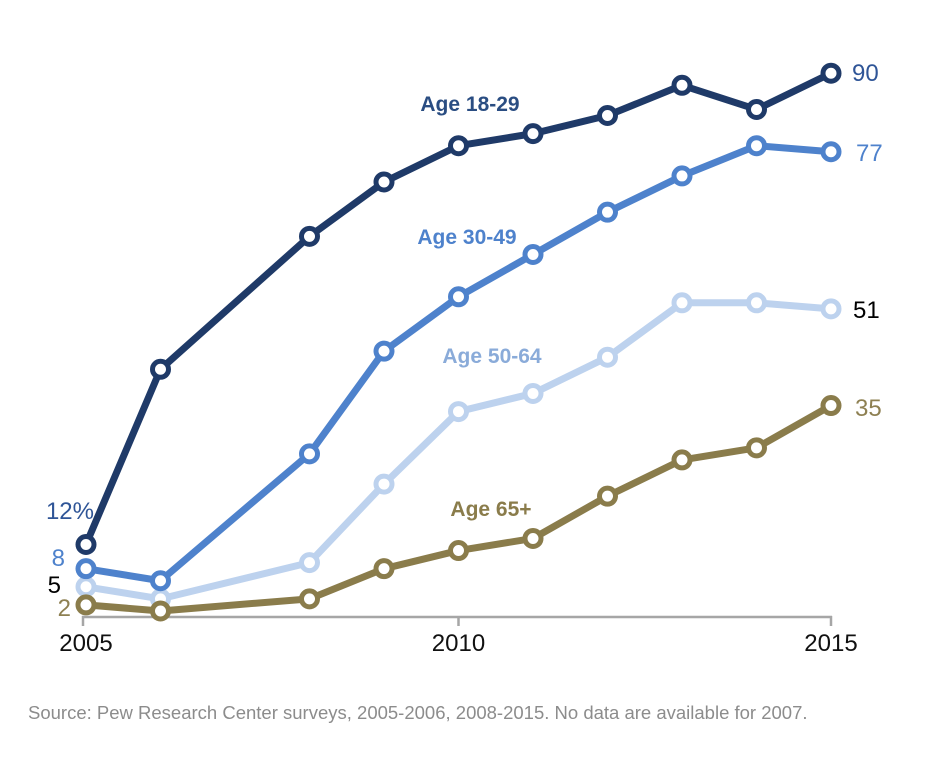 The height and width of the screenshot is (776, 938). I want to click on data-point-age-30-49-2005, so click(86, 569).